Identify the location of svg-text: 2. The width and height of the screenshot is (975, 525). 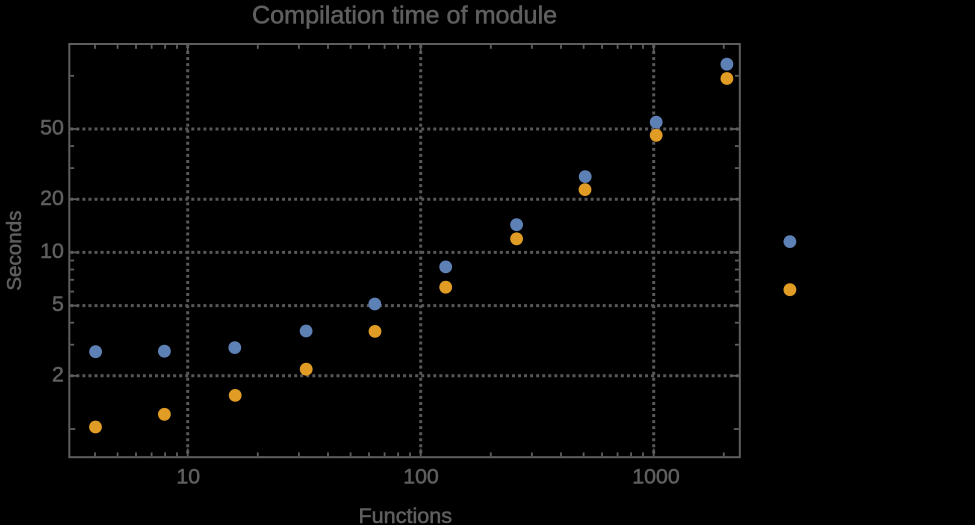
(58, 374).